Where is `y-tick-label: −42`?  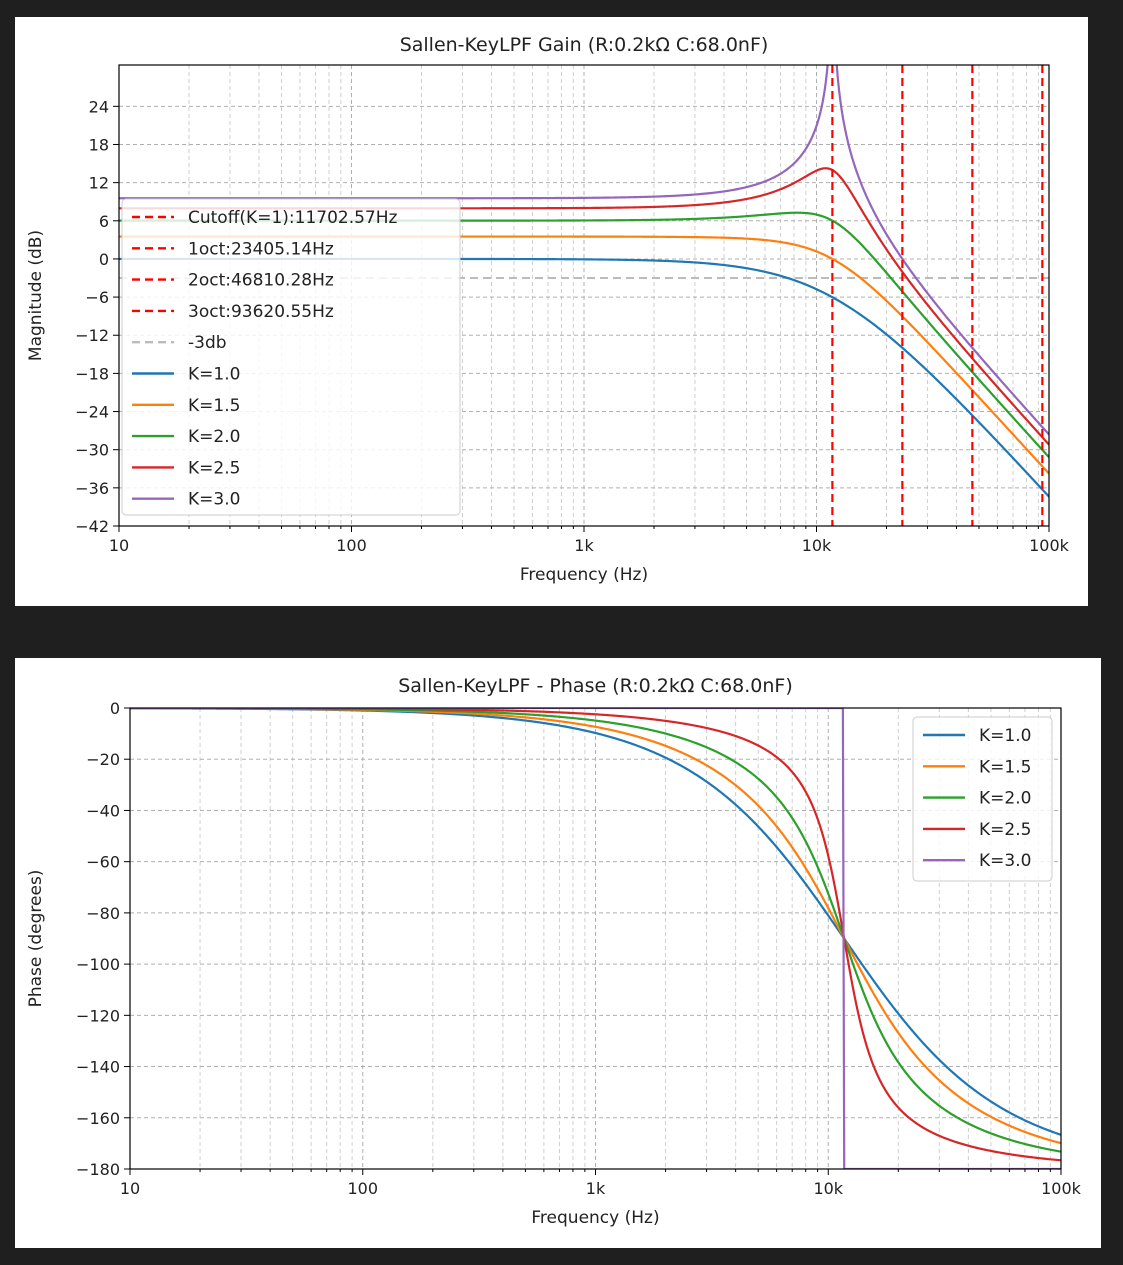 y-tick-label: −42 is located at coordinates (92, 526).